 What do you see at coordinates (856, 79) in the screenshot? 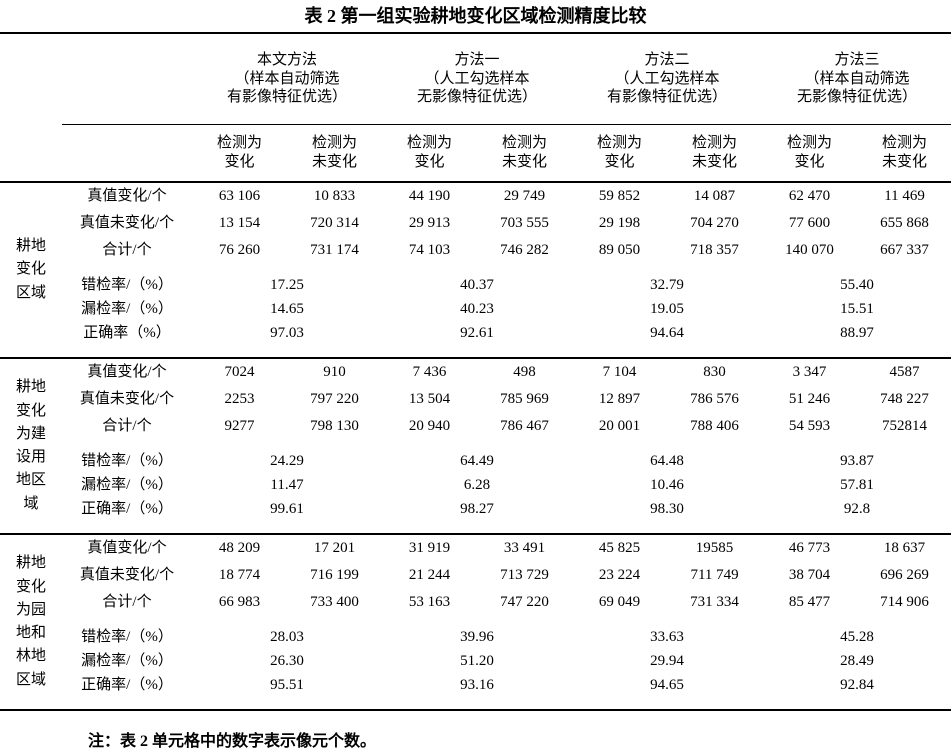
I see `method-header-3: 方法三 （样本自动筛选 无影像特征优选）` at bounding box center [856, 79].